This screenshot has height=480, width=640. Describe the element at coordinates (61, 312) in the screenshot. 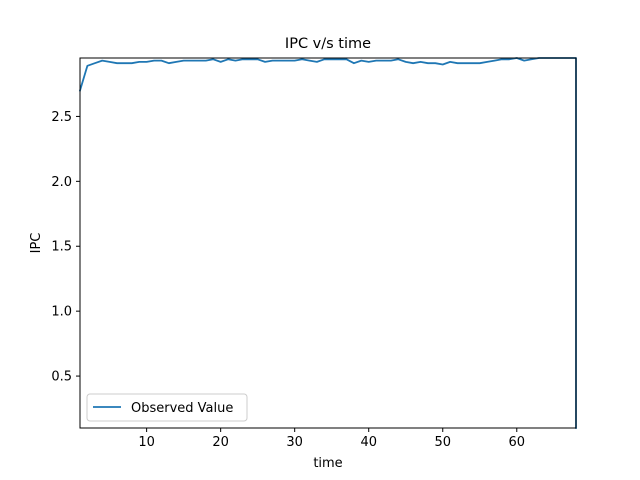

I see `y-tick-label: 1.0` at that location.